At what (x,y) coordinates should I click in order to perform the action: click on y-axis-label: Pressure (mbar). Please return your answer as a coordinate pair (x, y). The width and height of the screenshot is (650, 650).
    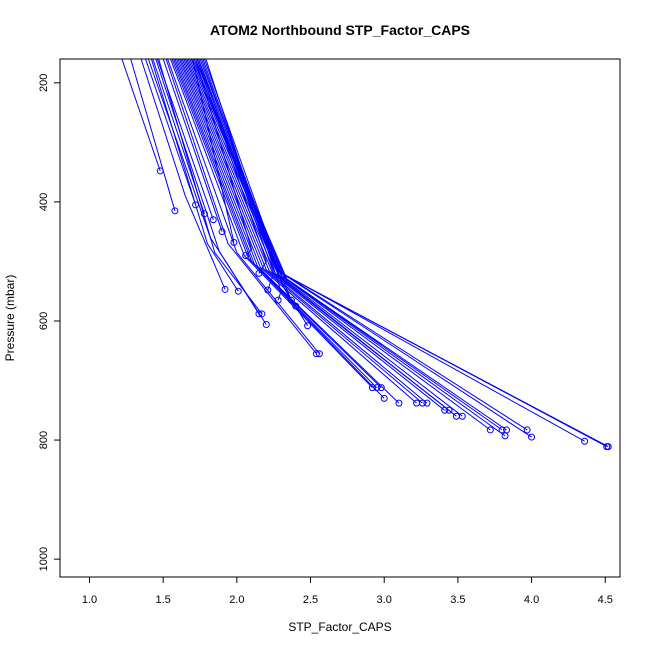
    Looking at the image, I should click on (10, 318).